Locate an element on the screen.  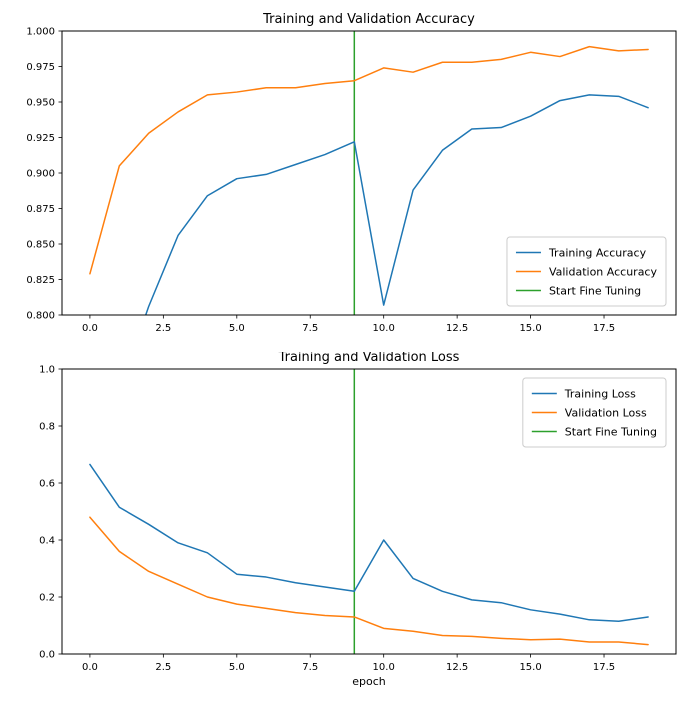
x-axis-label: epoch is located at coordinates (369, 681).